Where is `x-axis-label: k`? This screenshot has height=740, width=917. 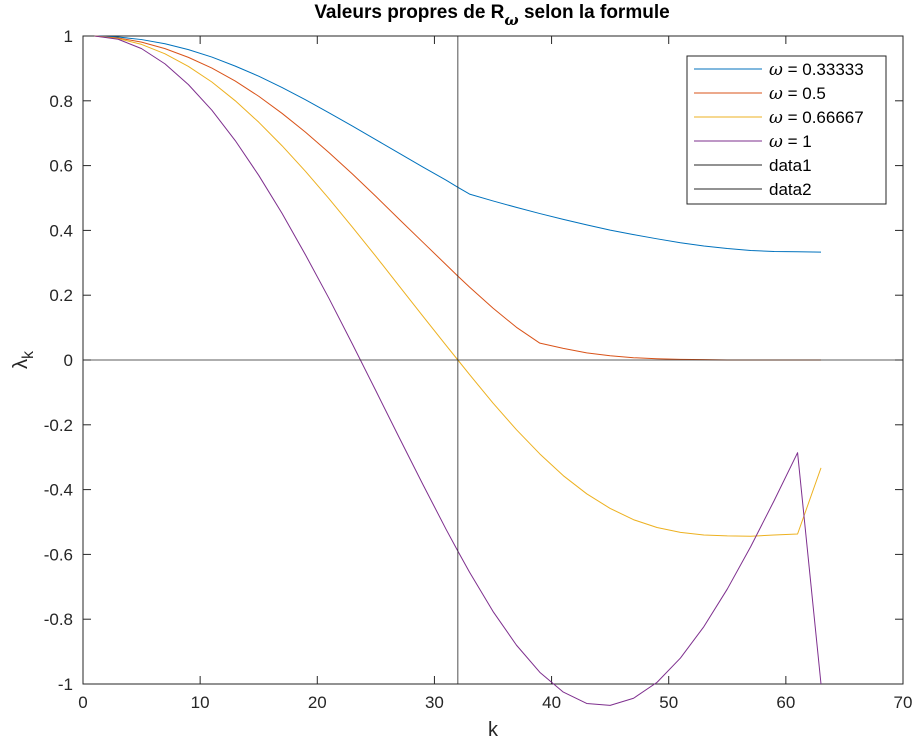 x-axis-label: k is located at coordinates (493, 729).